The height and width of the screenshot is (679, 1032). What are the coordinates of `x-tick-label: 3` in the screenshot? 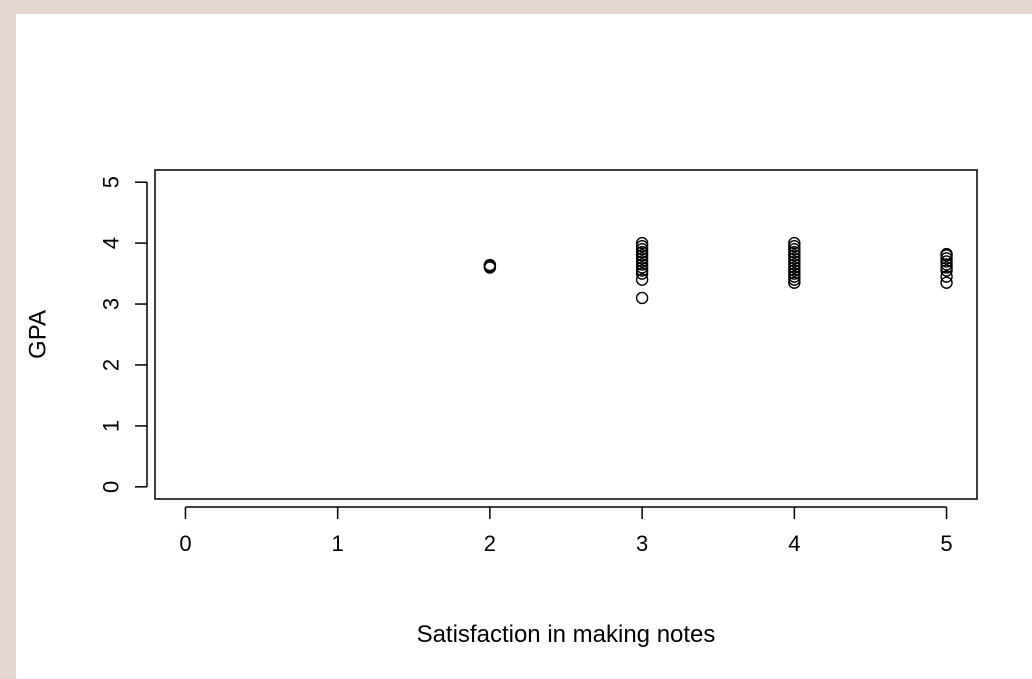 It's located at (642, 543).